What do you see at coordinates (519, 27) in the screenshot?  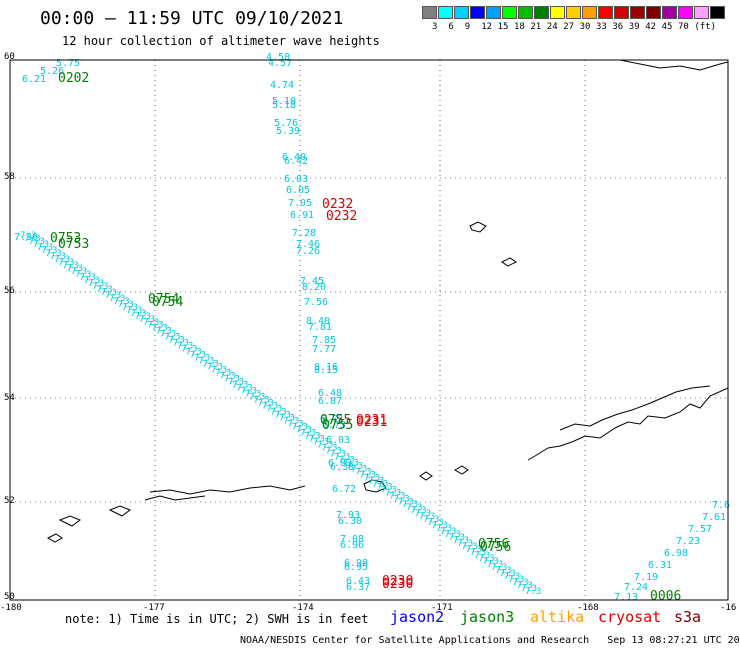 I see `legend-tick-label: 18` at bounding box center [519, 27].